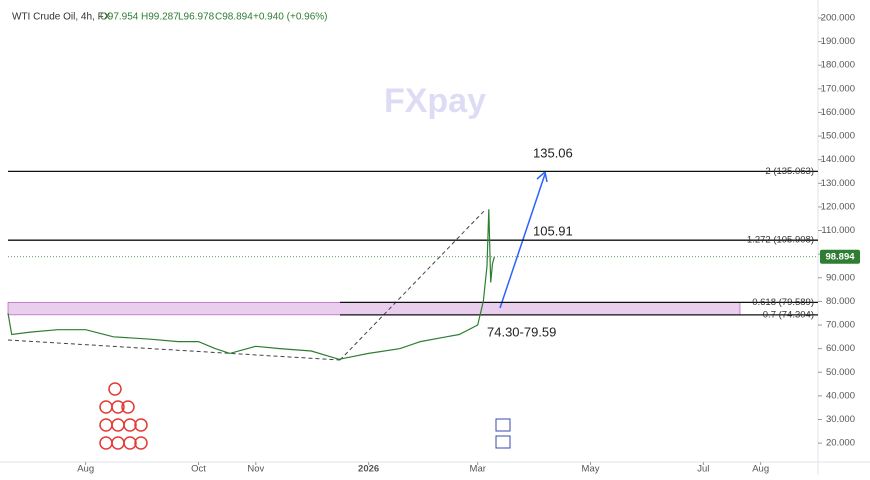  I want to click on watermark: FXpay, so click(435, 101).